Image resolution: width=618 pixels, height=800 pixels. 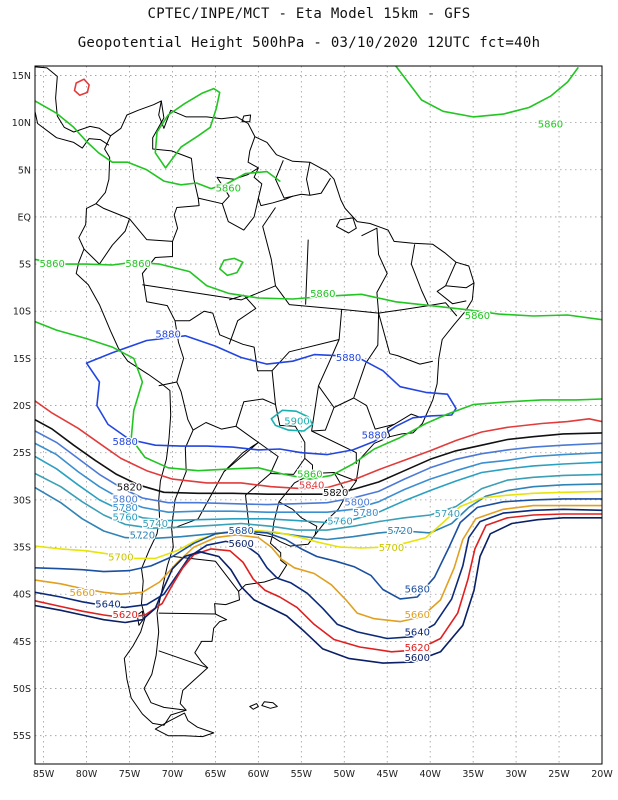 I want to click on lon-tick-label: 60W, so click(x=259, y=774).